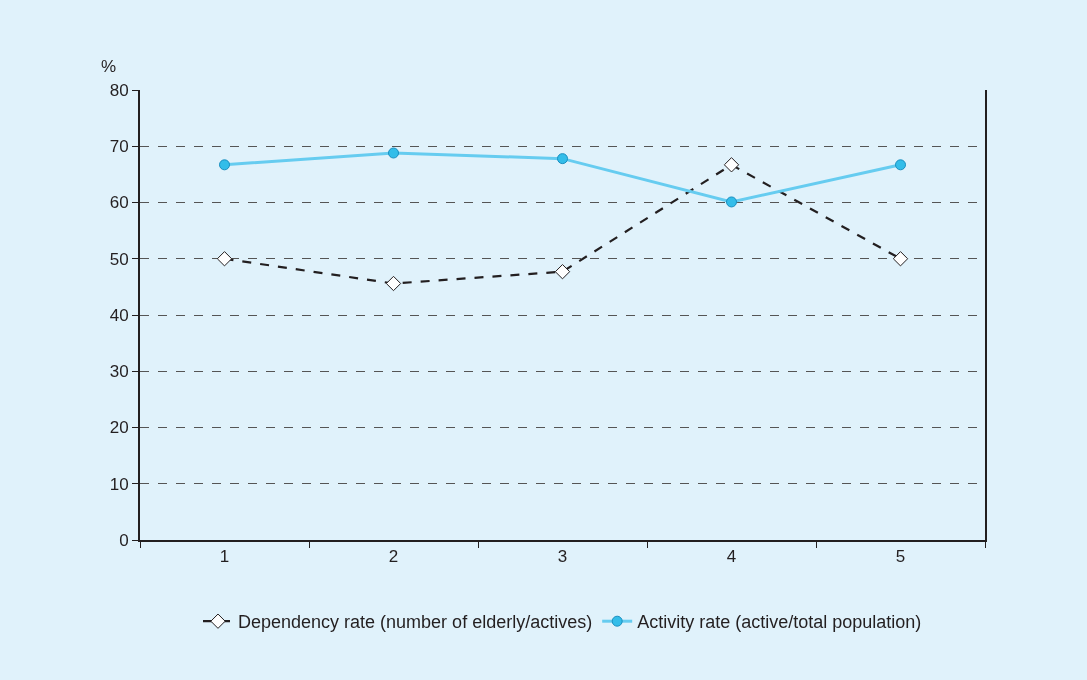  Describe the element at coordinates (731, 557) in the screenshot. I see `x-tick-label: 4` at that location.